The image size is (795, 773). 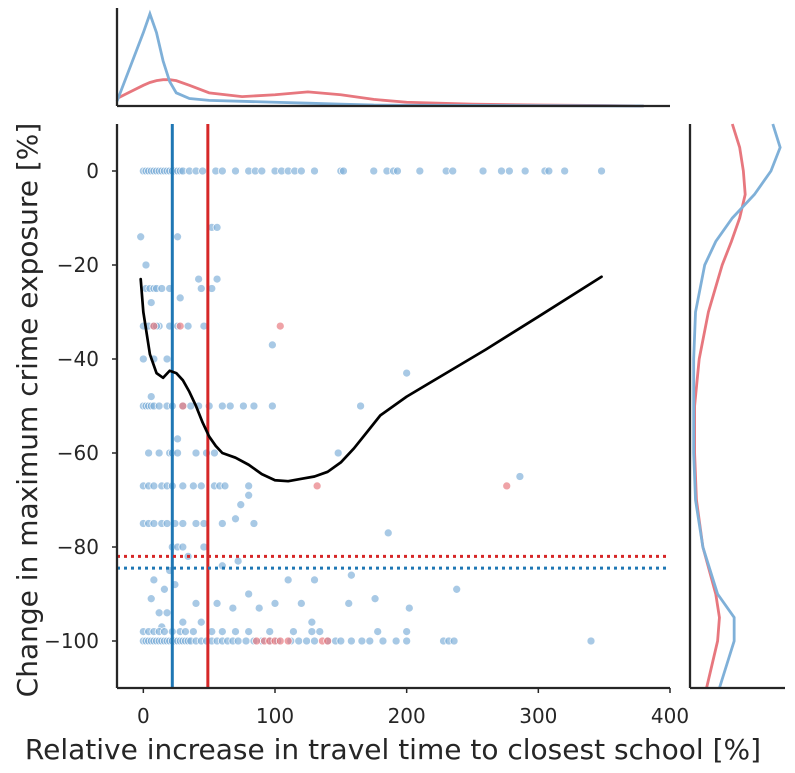 I want to click on top-marginal-red-density, so click(x=380, y=93).